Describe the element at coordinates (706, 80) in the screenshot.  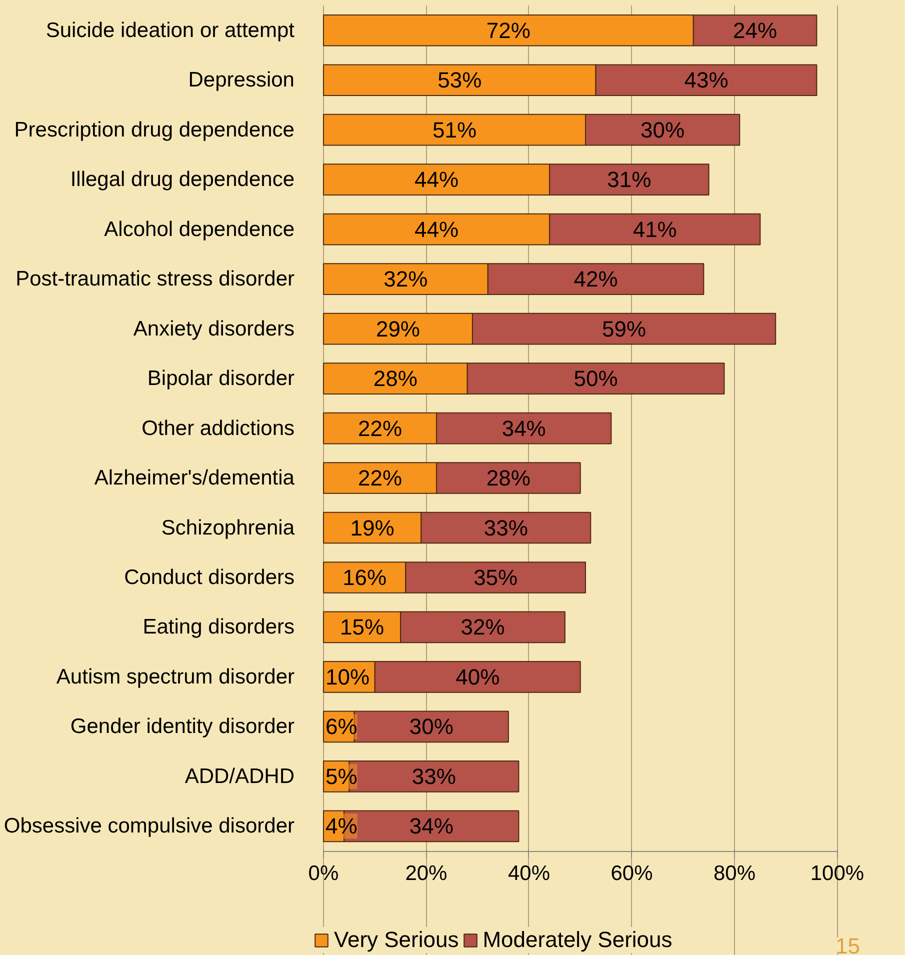
I see `data-label: 43%` at that location.